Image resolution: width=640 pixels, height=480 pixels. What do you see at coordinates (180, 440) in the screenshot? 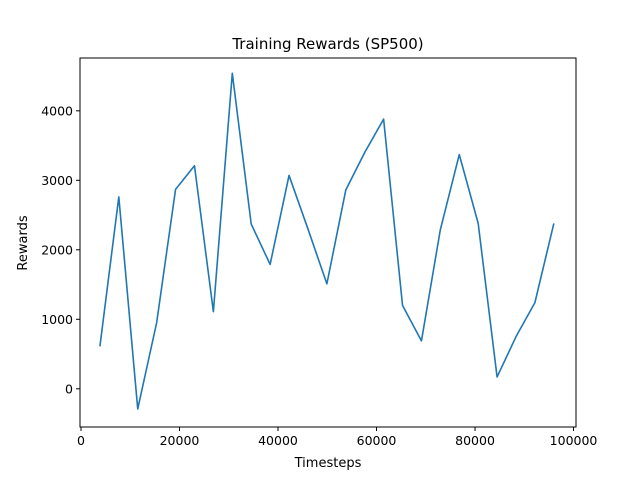
I see `x-tick-label: 20000` at bounding box center [180, 440].